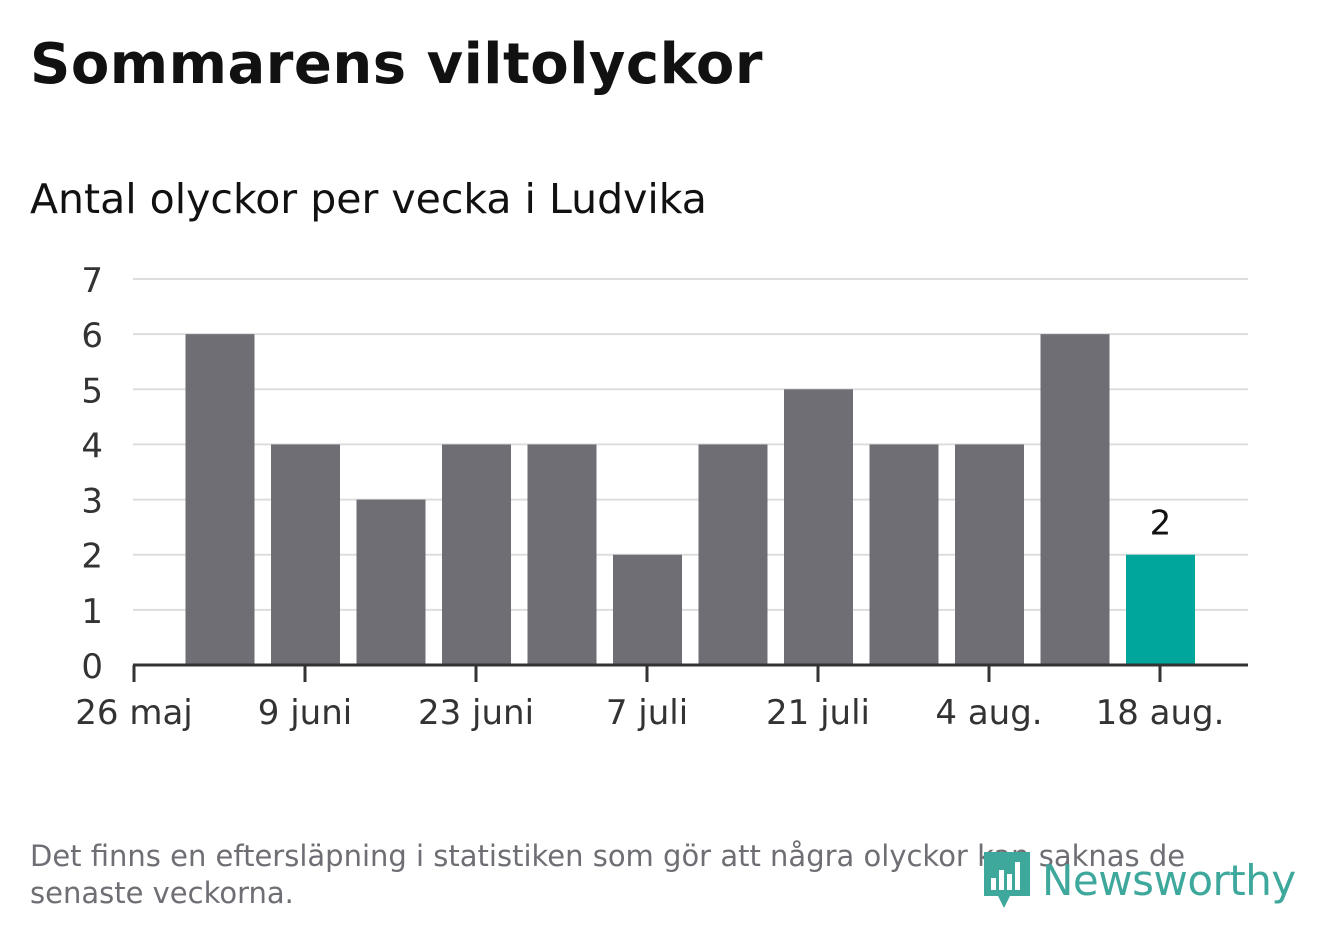 The image size is (1322, 939). Describe the element at coordinates (1169, 880) in the screenshot. I see `brand-name: Newsworthy` at that location.